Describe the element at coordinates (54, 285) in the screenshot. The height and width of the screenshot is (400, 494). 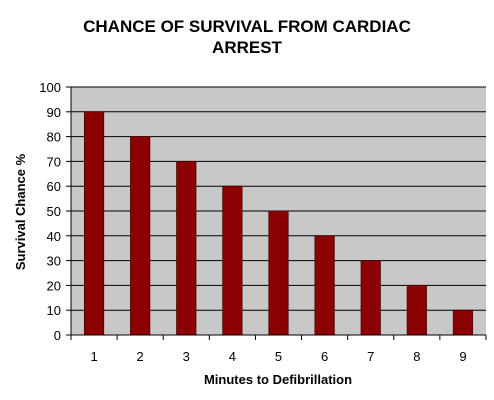
I see `y-tick-label: 20` at that location.